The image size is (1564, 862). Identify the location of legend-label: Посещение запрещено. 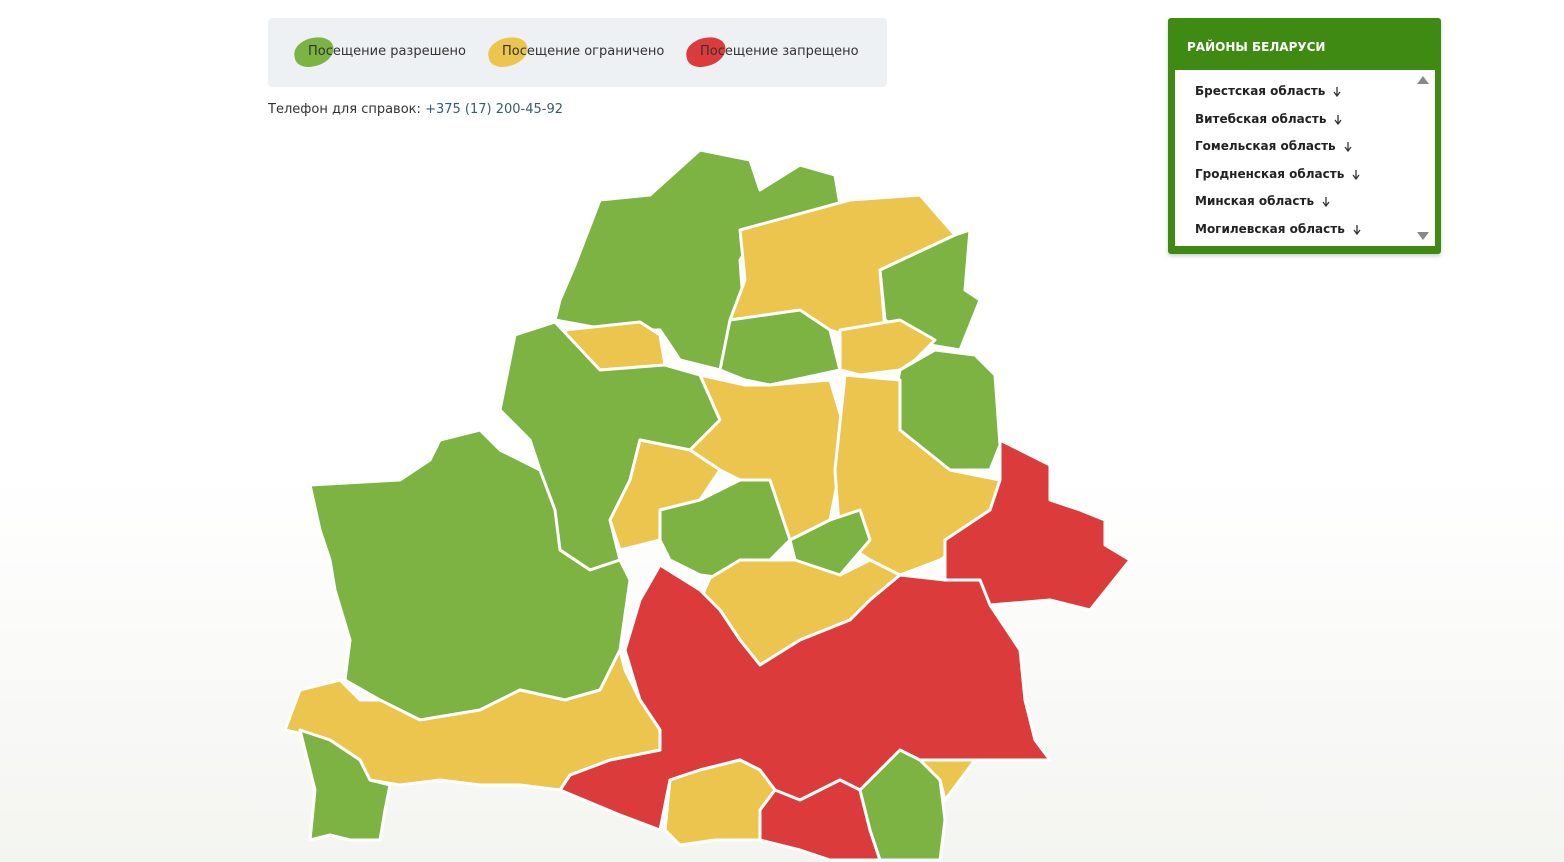
(779, 51).